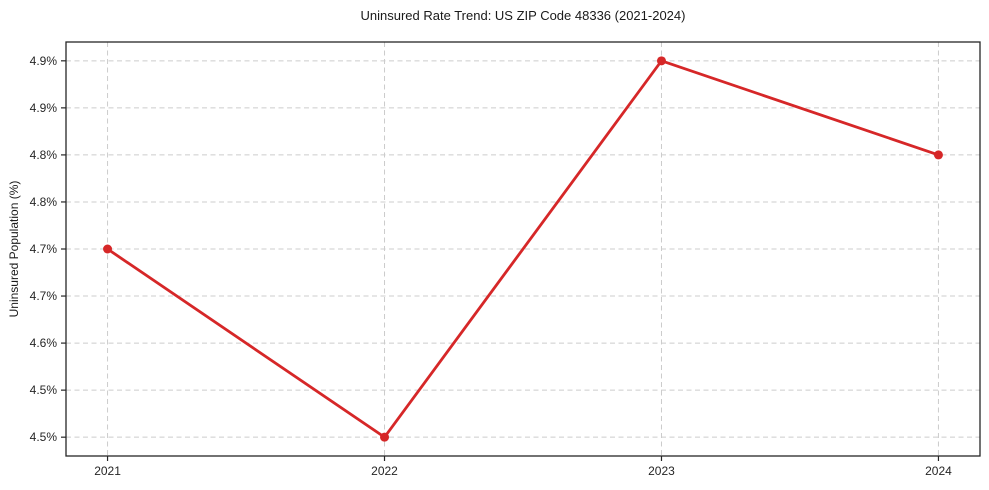 The image size is (989, 490). Describe the element at coordinates (384, 471) in the screenshot. I see `x-tick-label: 2022` at that location.